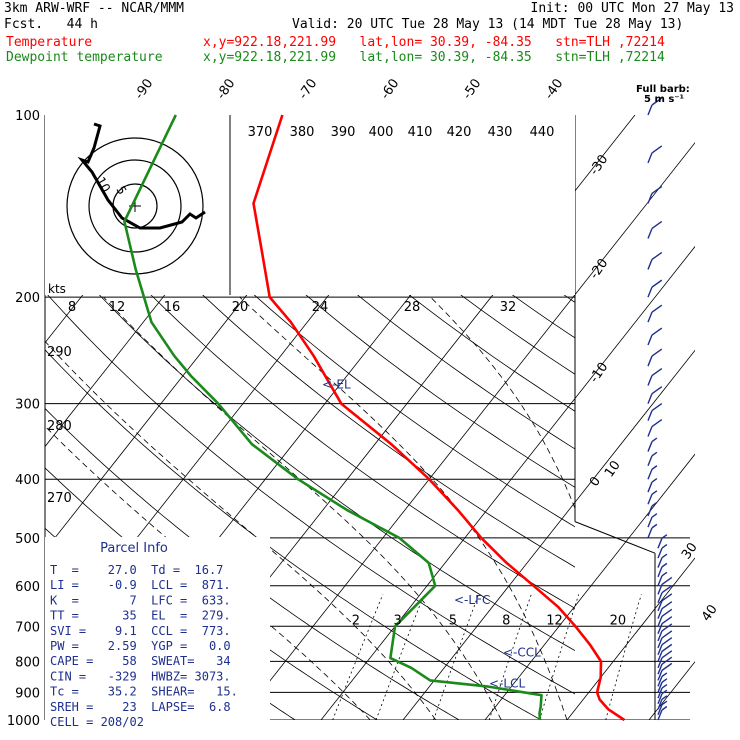 The image size is (740, 740). What do you see at coordinates (613, 469) in the screenshot?
I see `temperature-tick-label: 10` at bounding box center [613, 469].